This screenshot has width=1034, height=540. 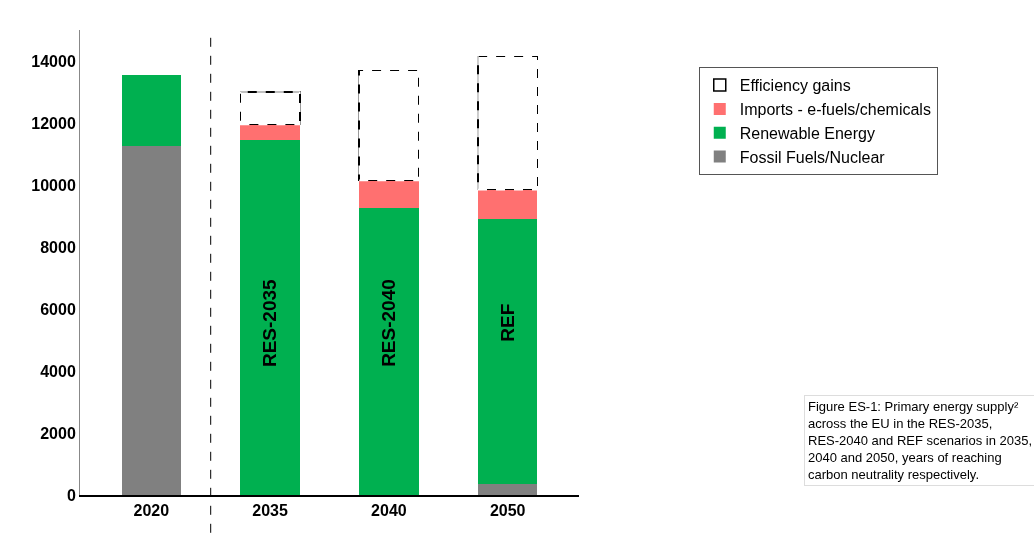 I want to click on legend-label: Efficiency gains, so click(x=795, y=86).